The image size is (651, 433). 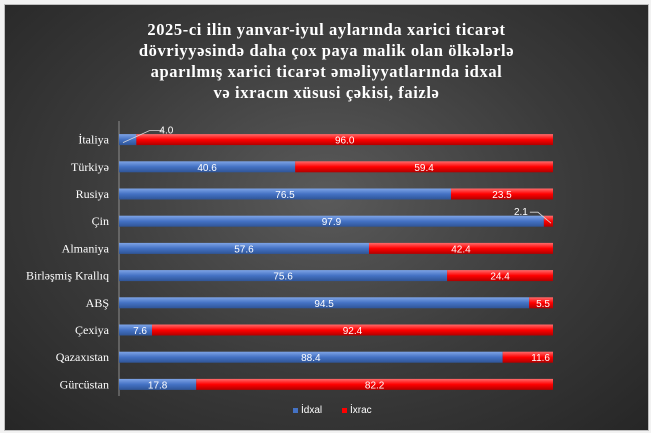 I want to click on bar-idxal-abs, so click(x=324, y=303).